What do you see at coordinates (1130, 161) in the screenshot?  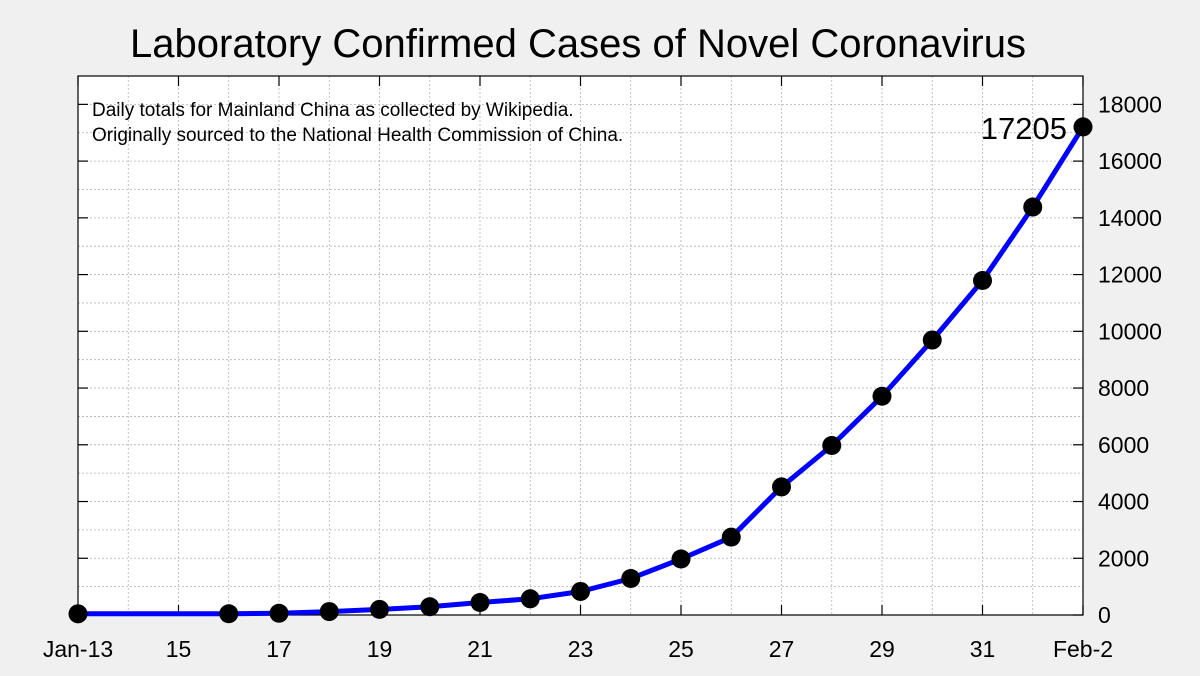 I see `y-tick-label: 16000` at bounding box center [1130, 161].